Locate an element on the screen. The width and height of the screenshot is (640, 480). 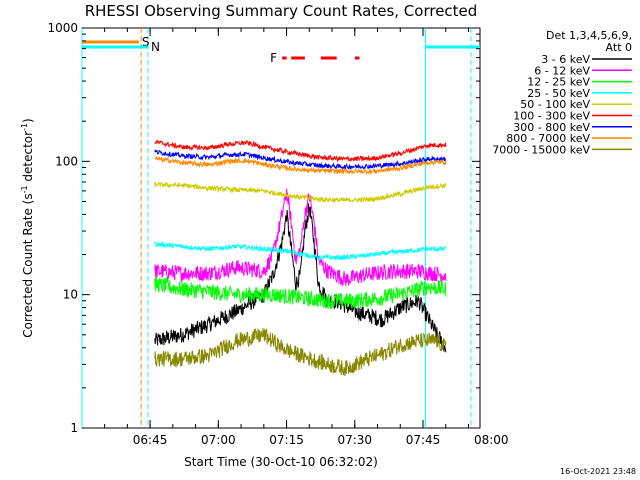
series-7000-15000-kev is located at coordinates (300, 352).